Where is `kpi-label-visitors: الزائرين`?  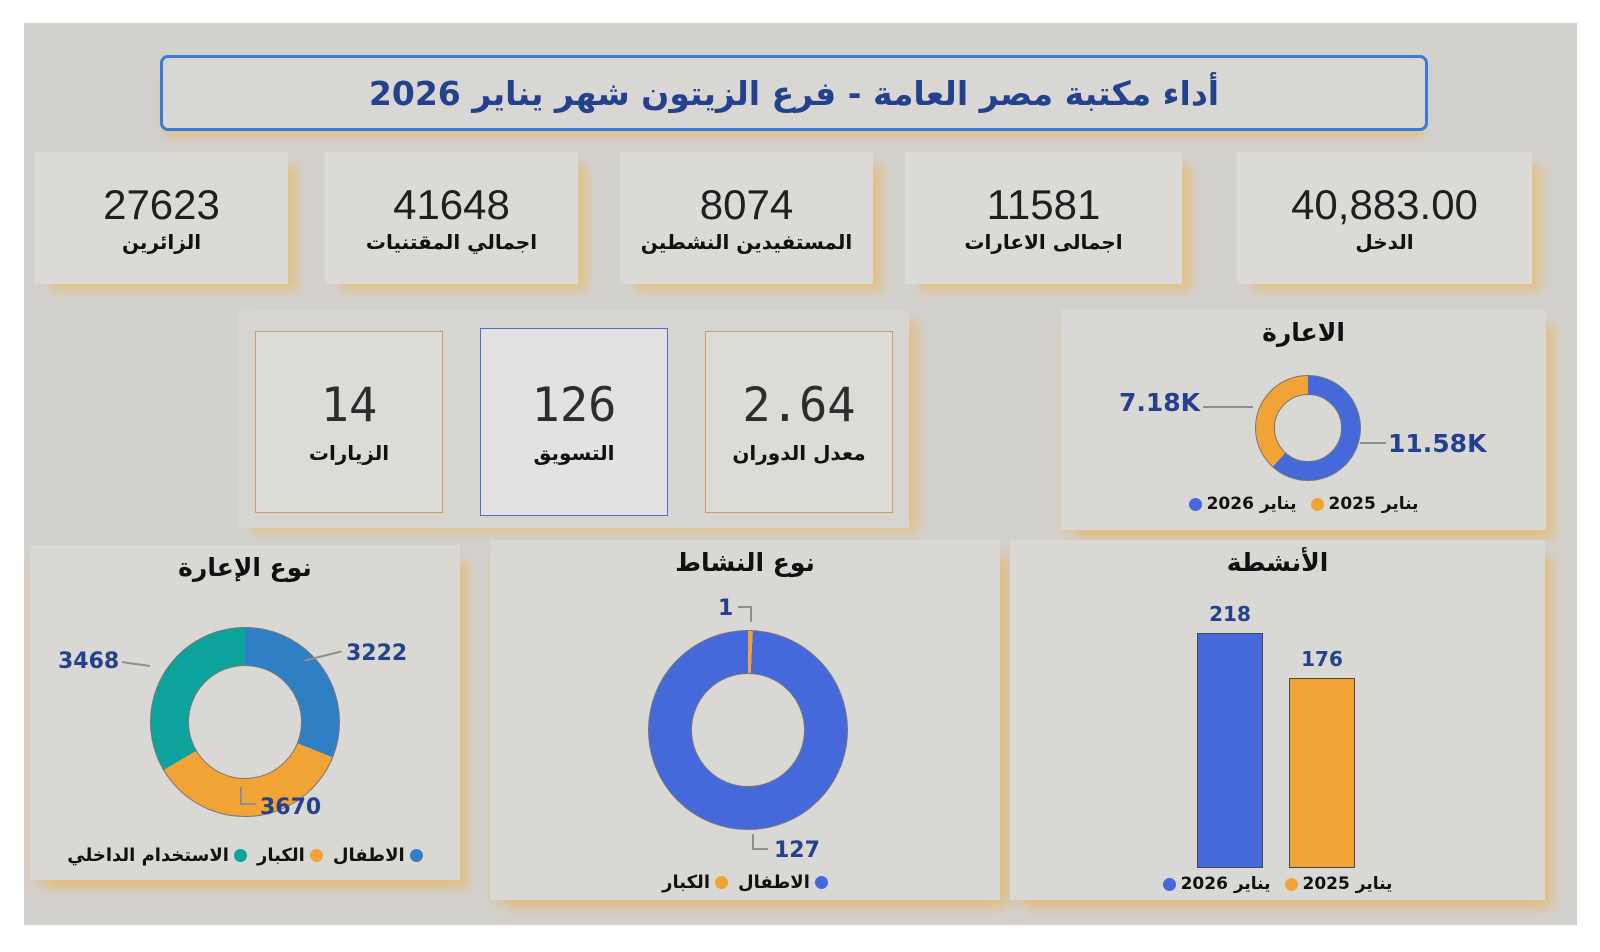 kpi-label-visitors: الزائرين is located at coordinates (161, 242).